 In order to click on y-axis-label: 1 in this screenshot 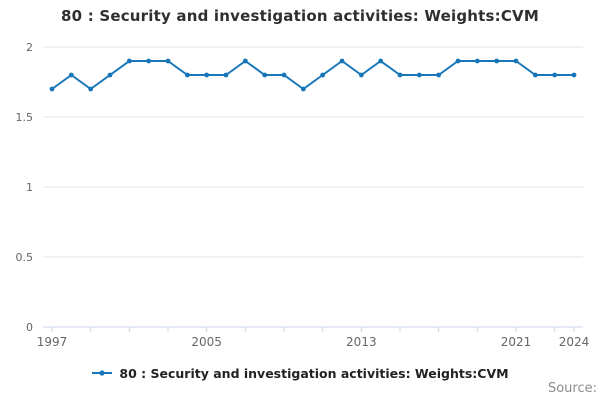, I will do `click(29, 187)`.